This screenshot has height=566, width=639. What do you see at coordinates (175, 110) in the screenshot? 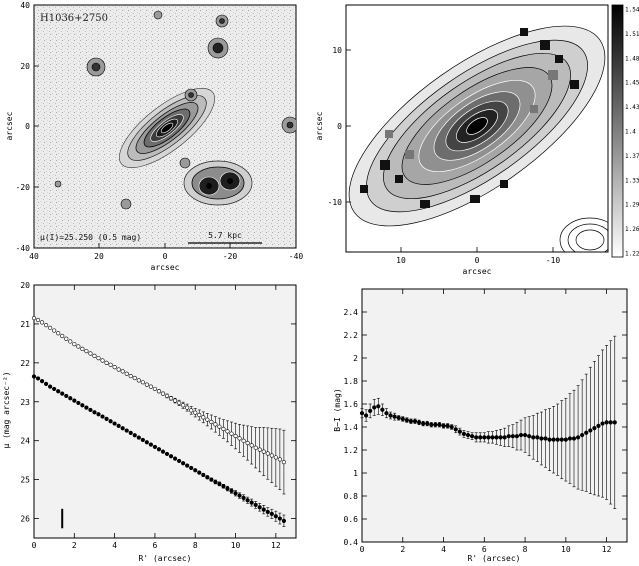
I see `tl-image` at bounding box center [175, 110].